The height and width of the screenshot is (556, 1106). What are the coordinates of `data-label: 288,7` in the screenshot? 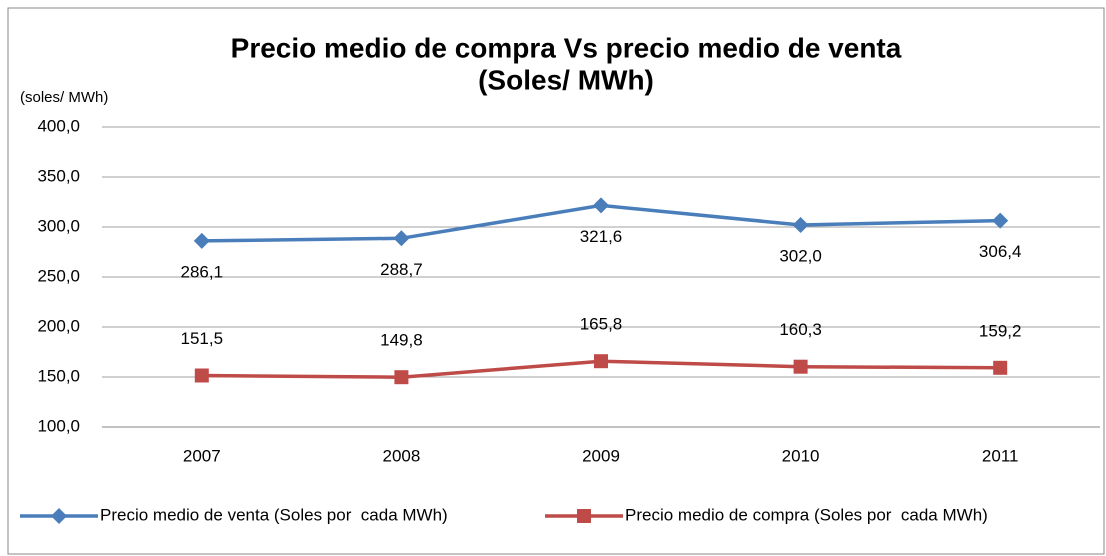 It's located at (401, 269).